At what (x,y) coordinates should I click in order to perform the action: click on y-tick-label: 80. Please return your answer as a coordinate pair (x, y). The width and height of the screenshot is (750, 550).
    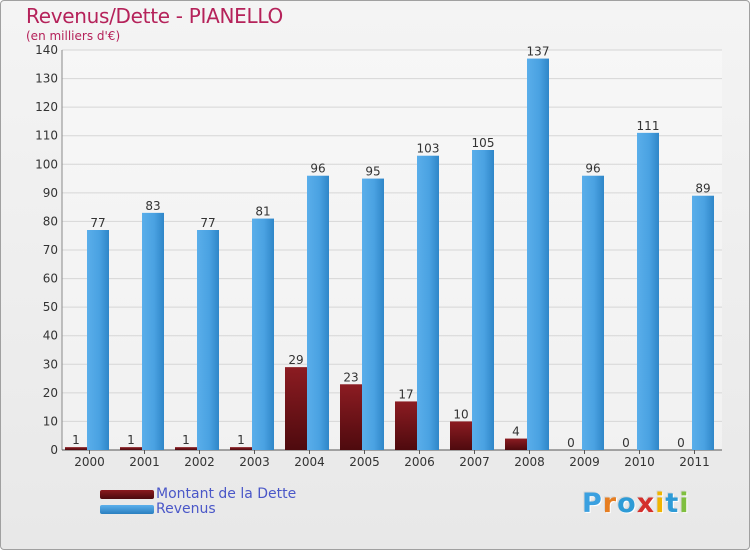
    Looking at the image, I should click on (50, 221).